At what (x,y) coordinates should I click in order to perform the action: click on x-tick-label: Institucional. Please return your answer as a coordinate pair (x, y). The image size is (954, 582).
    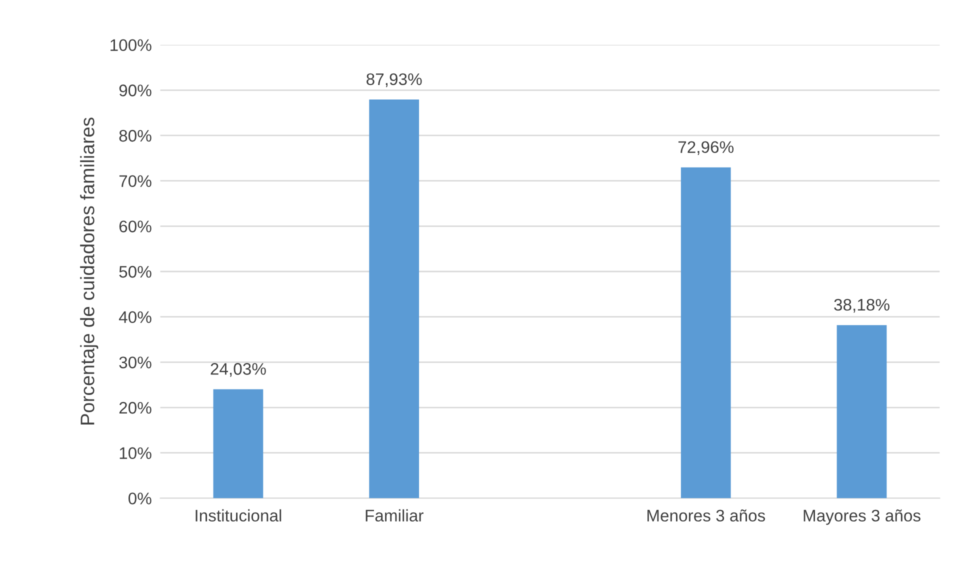
    Looking at the image, I should click on (239, 515).